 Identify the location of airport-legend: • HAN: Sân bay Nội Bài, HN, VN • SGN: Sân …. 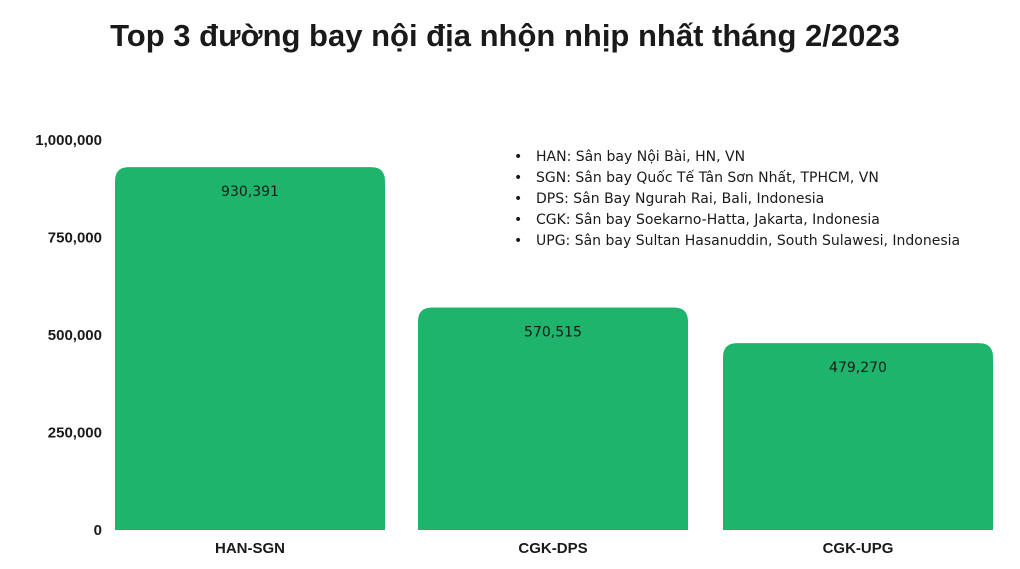
(737, 199).